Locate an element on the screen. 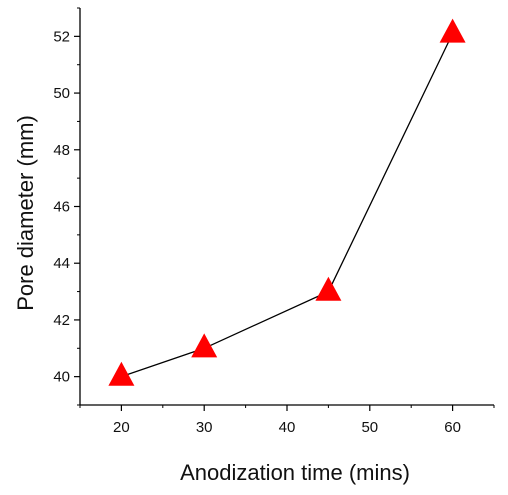 The height and width of the screenshot is (495, 508). y-tick-label: 46 is located at coordinates (61, 207).